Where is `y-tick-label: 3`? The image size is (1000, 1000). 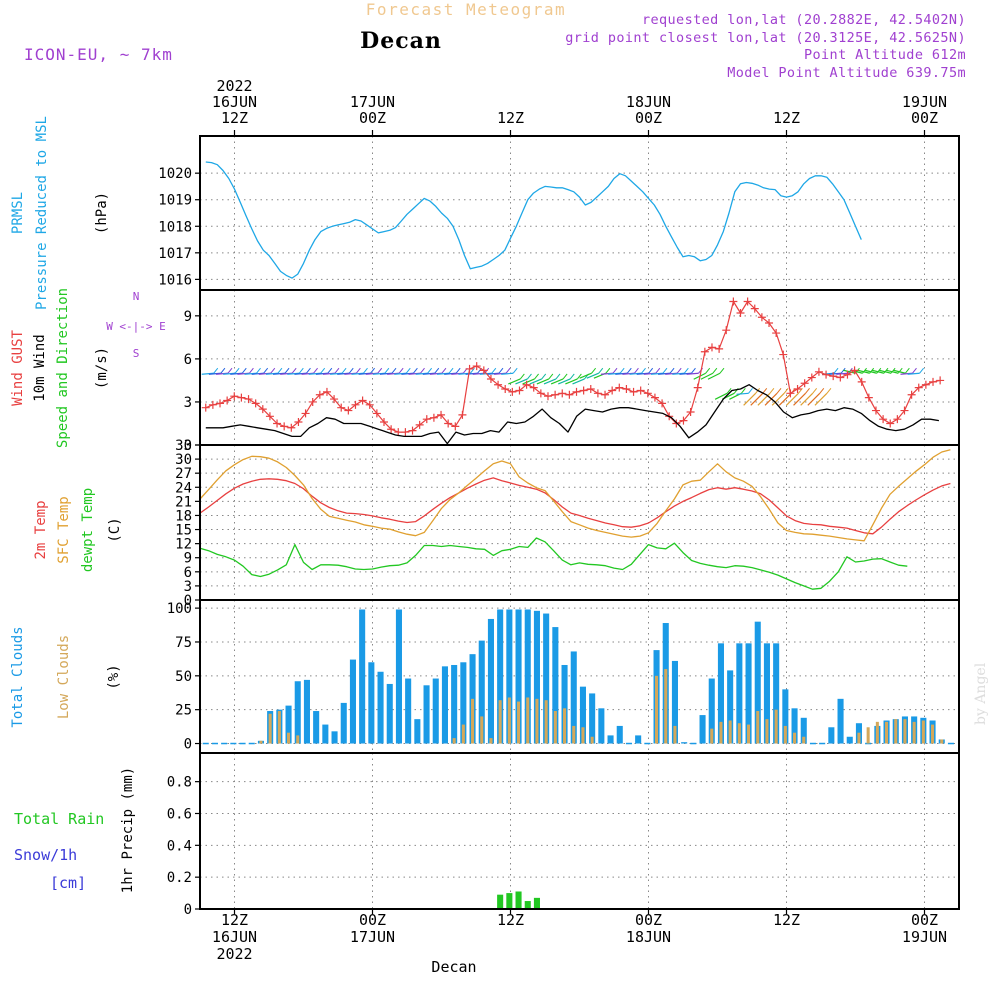
y-tick-label: 3 is located at coordinates (188, 403).